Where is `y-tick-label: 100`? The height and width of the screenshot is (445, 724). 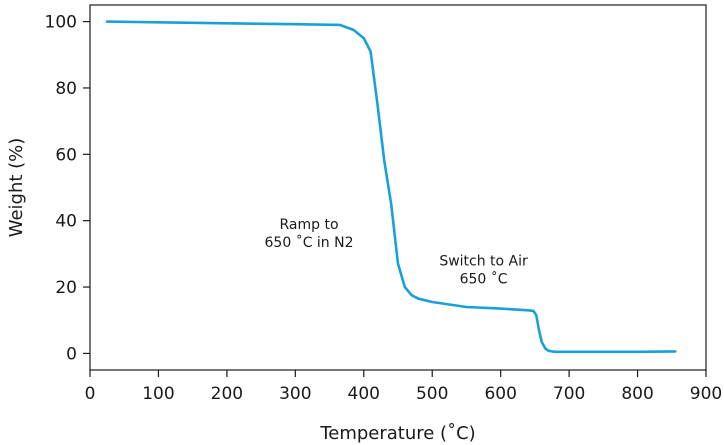 y-tick-label: 100 is located at coordinates (61, 23).